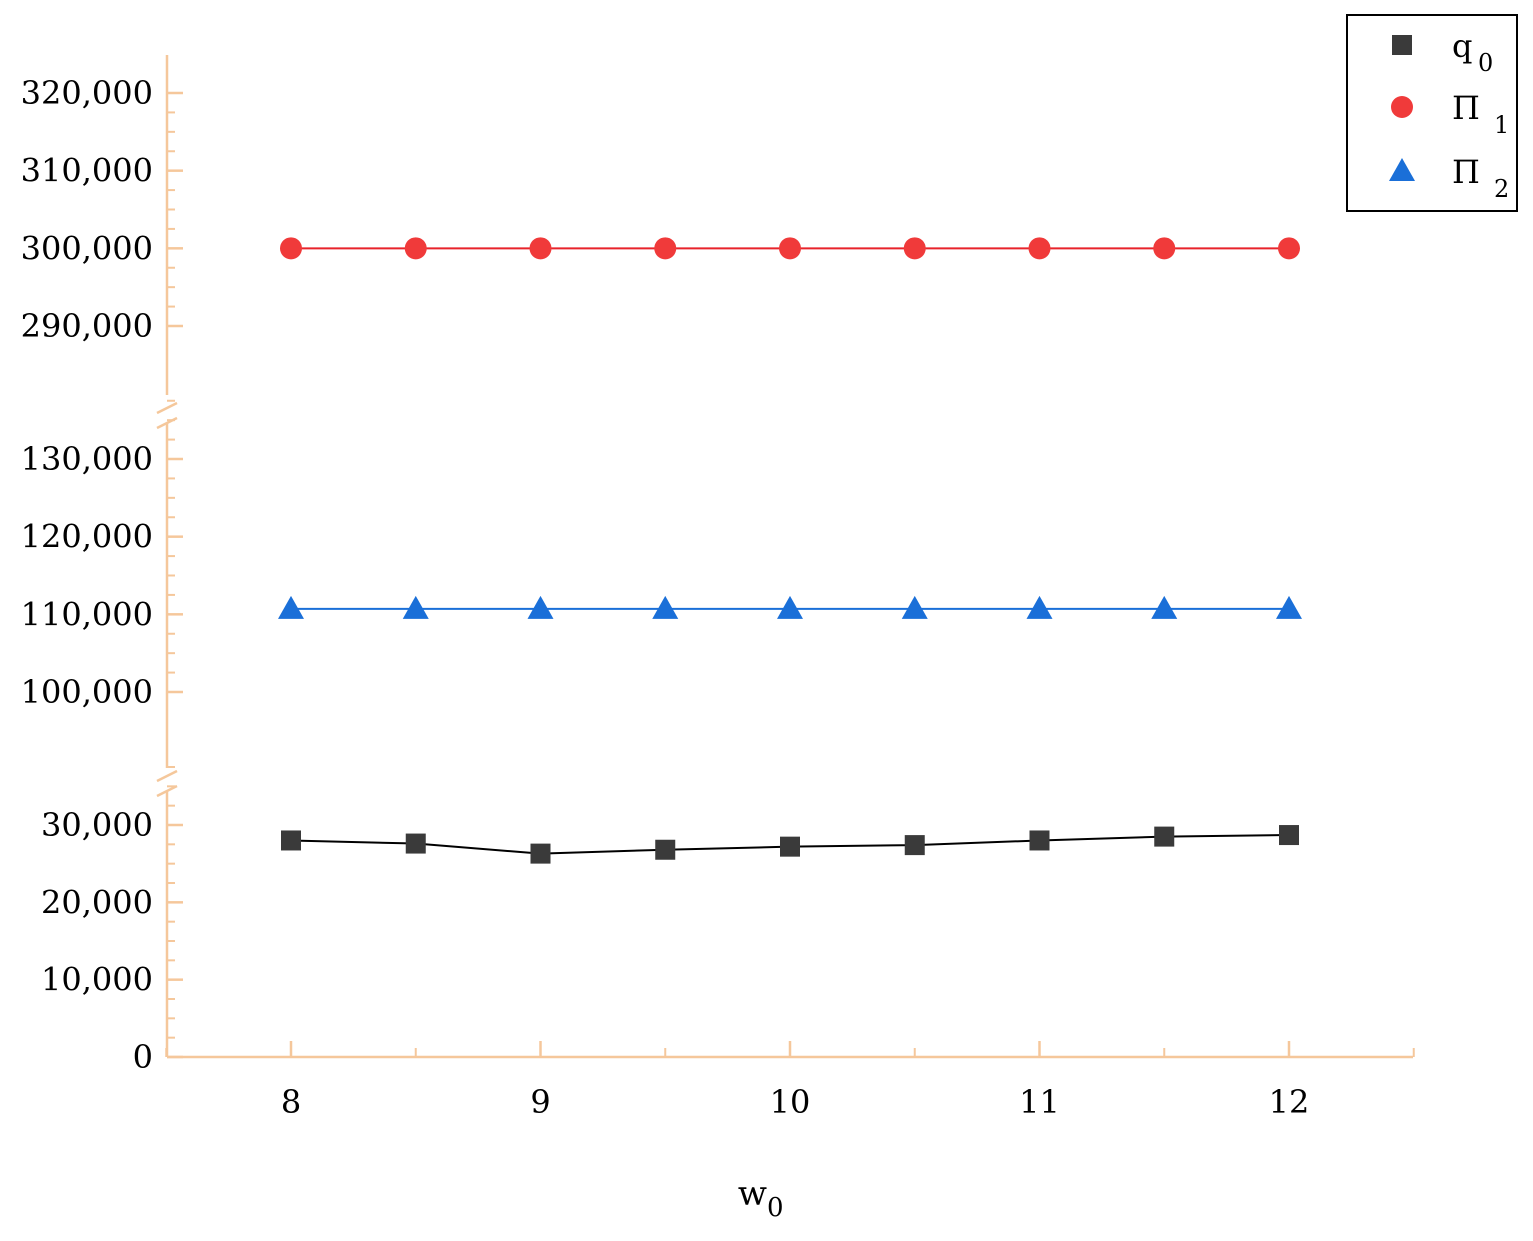 The width and height of the screenshot is (1533, 1241). Describe the element at coordinates (97, 902) in the screenshot. I see `y-tick-label: 20,000` at that location.